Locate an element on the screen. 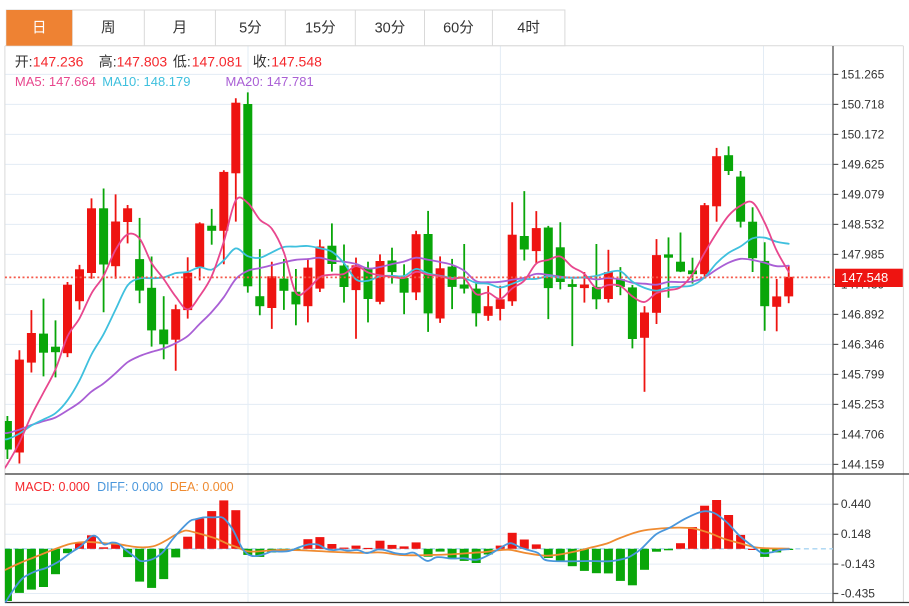 Image resolution: width=909 pixels, height=606 pixels. svg-text: 周 is located at coordinates (108, 29).